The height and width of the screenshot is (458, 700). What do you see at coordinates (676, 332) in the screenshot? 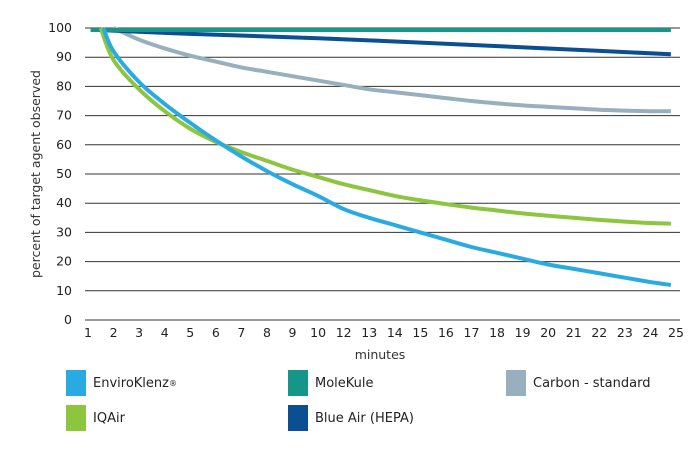
I see `x-tick-label: 25` at bounding box center [676, 332].